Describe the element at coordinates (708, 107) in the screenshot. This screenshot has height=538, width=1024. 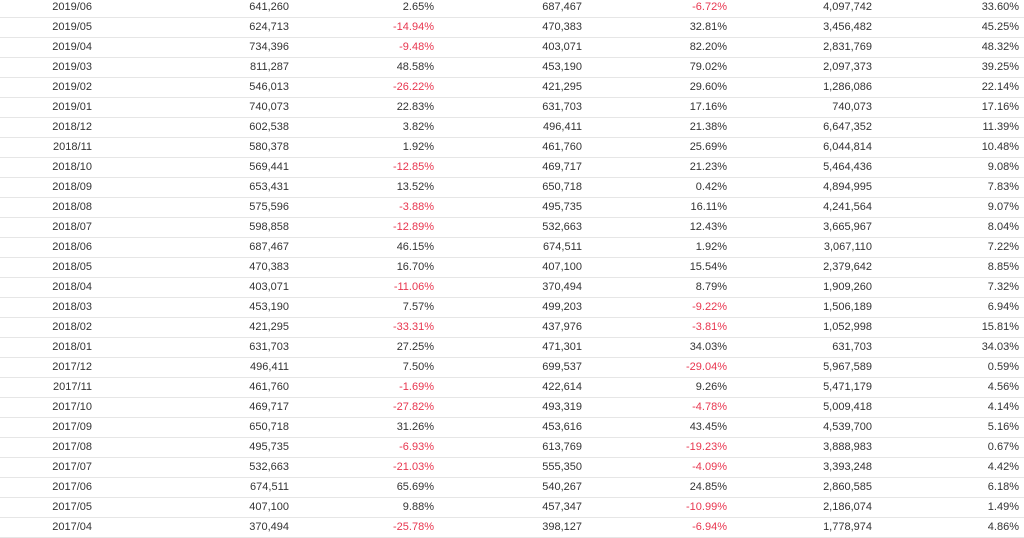
I see `cell-change-b: 17.16%` at that location.